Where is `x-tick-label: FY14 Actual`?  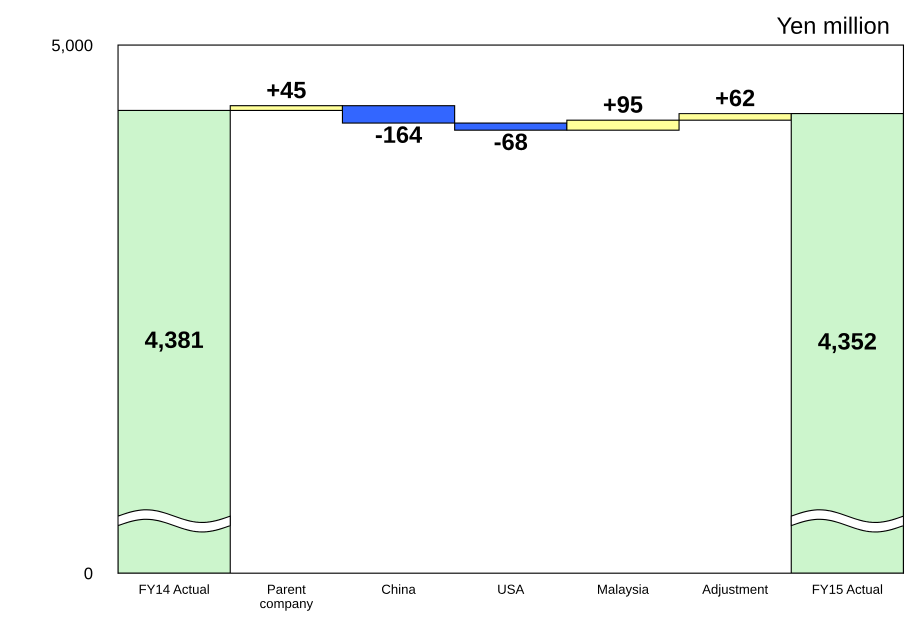 x-tick-label: FY14 Actual is located at coordinates (174, 589).